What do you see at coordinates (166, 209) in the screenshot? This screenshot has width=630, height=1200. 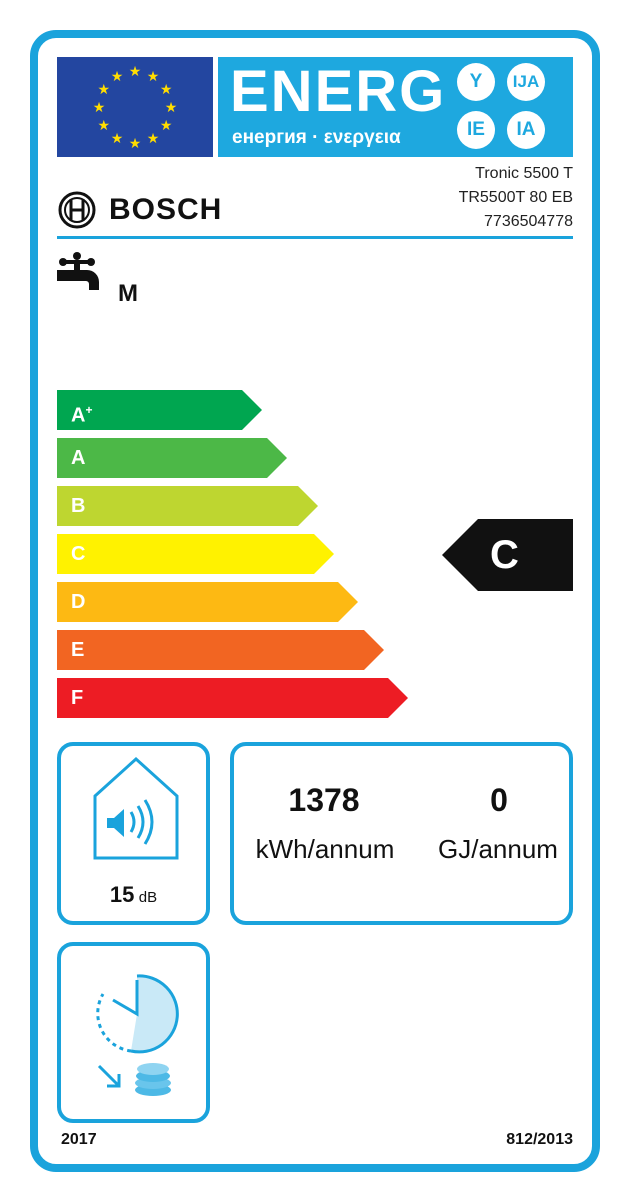 I see `brand-name: BOSCH` at bounding box center [166, 209].